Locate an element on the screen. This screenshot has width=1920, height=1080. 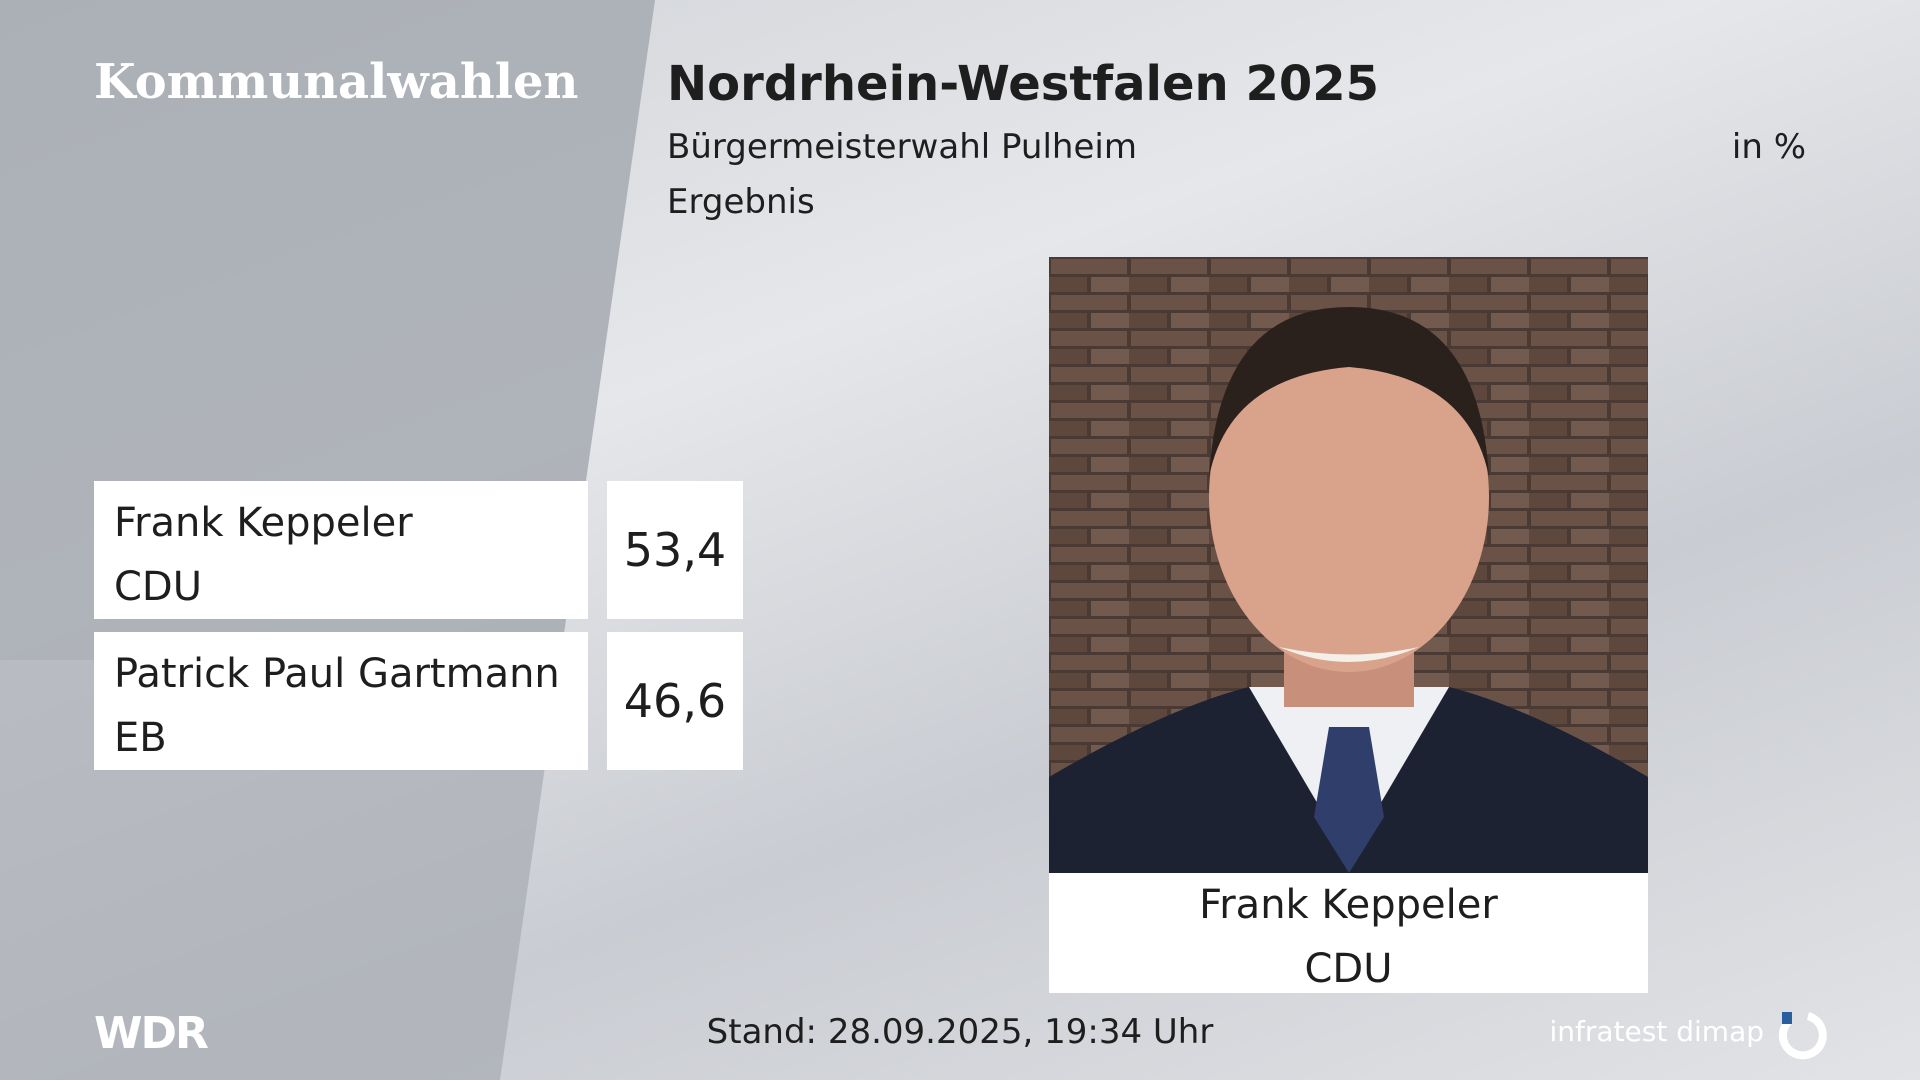
result-value: 46,6 is located at coordinates (675, 701).